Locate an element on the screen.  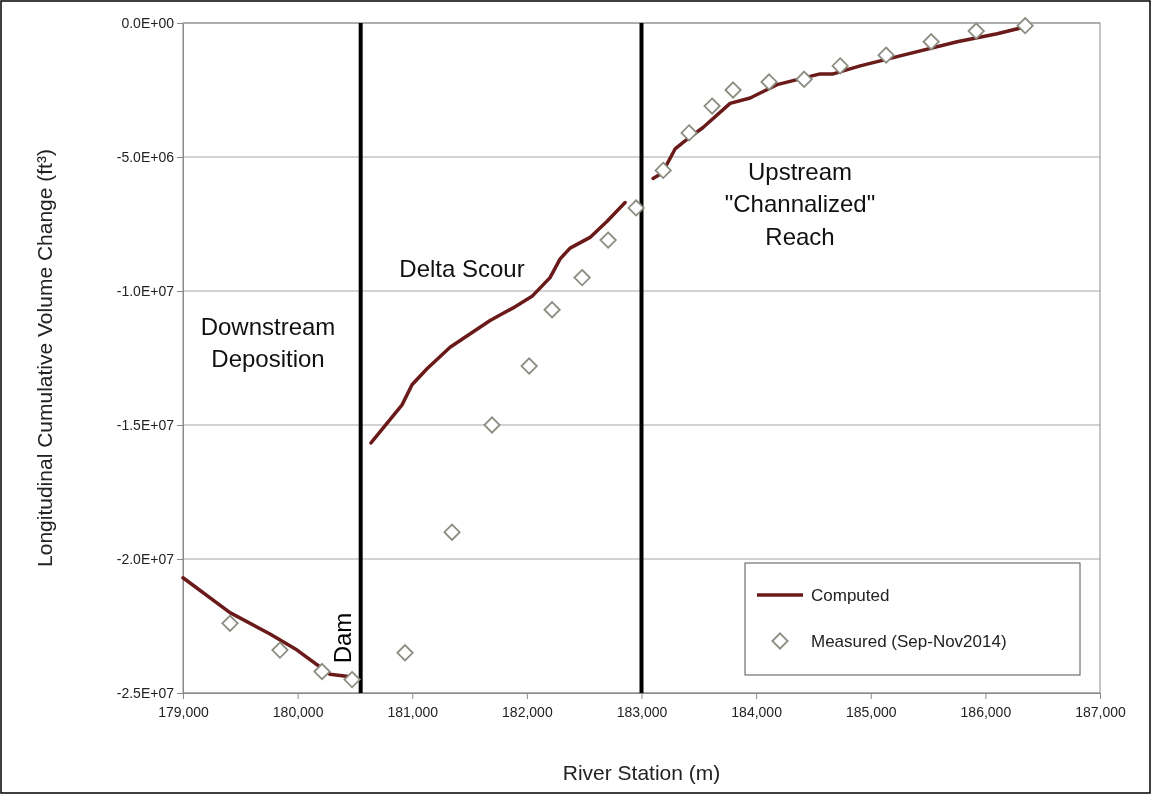
y-tick-label: -2.5E+07 is located at coordinates (145, 692).